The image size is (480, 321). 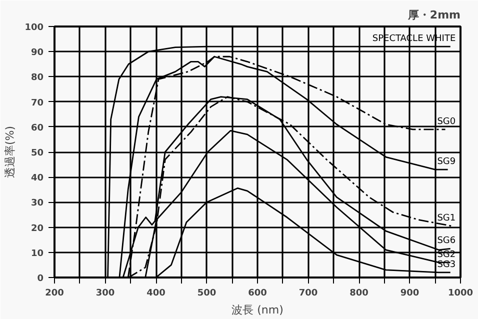 What do you see at coordinates (37, 53) in the screenshot?
I see `y-tick-label: 90` at bounding box center [37, 53].